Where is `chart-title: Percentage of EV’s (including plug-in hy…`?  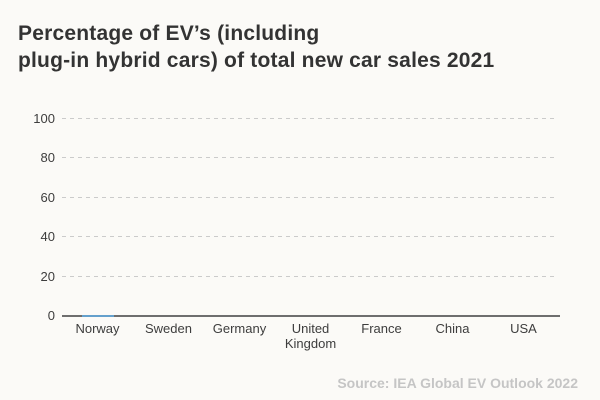 chart-title: Percentage of EV’s (including plug-in hy… is located at coordinates (298, 47).